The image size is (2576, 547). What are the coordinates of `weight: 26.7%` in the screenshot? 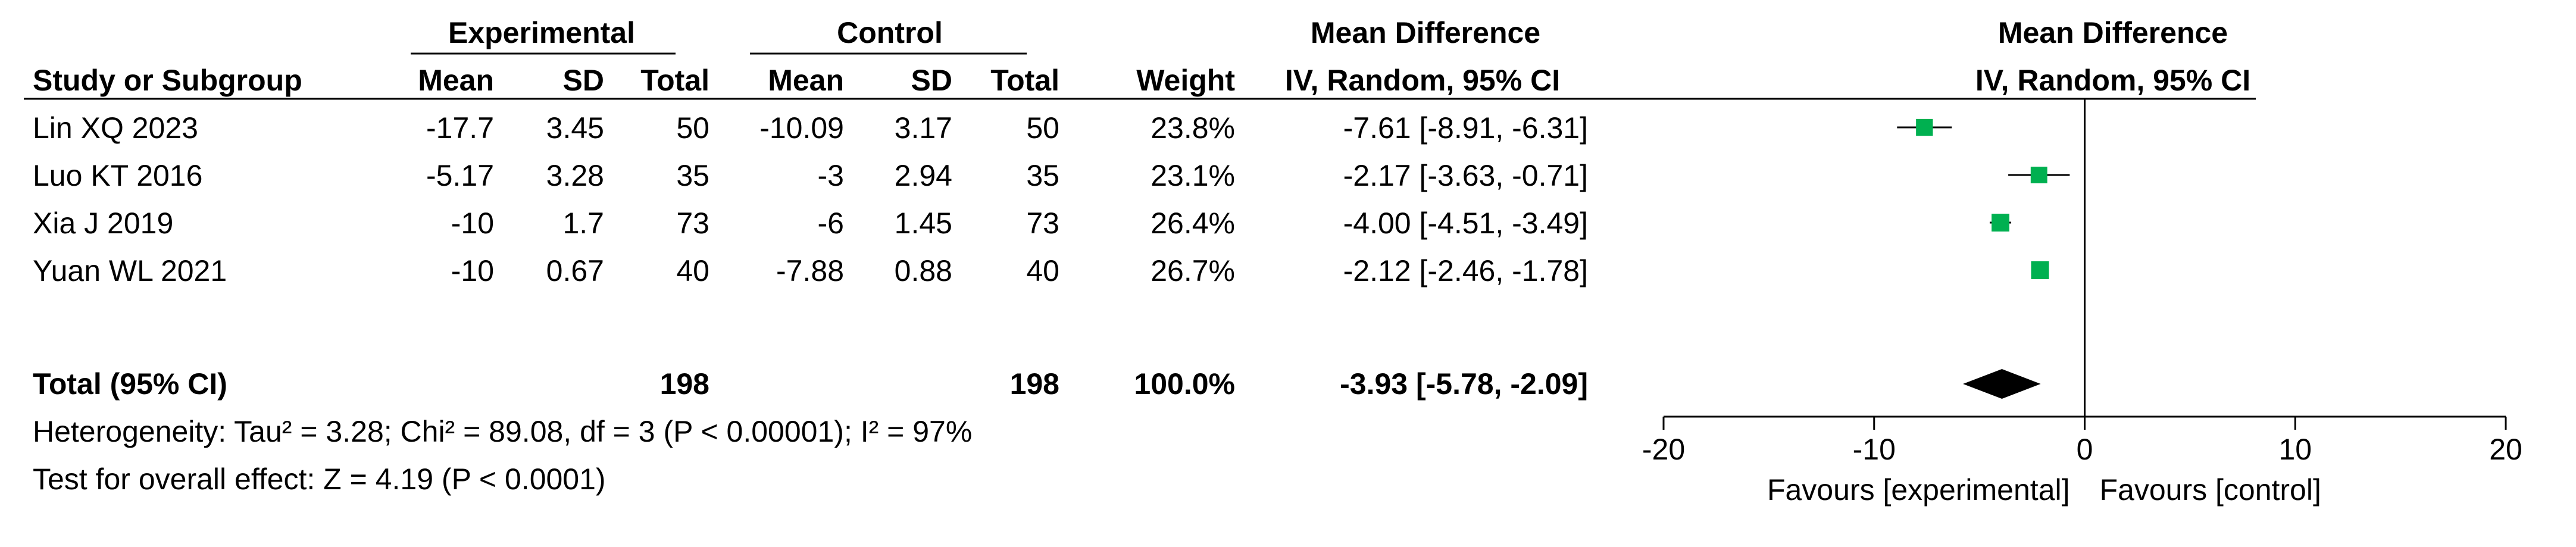 It's located at (1193, 270).